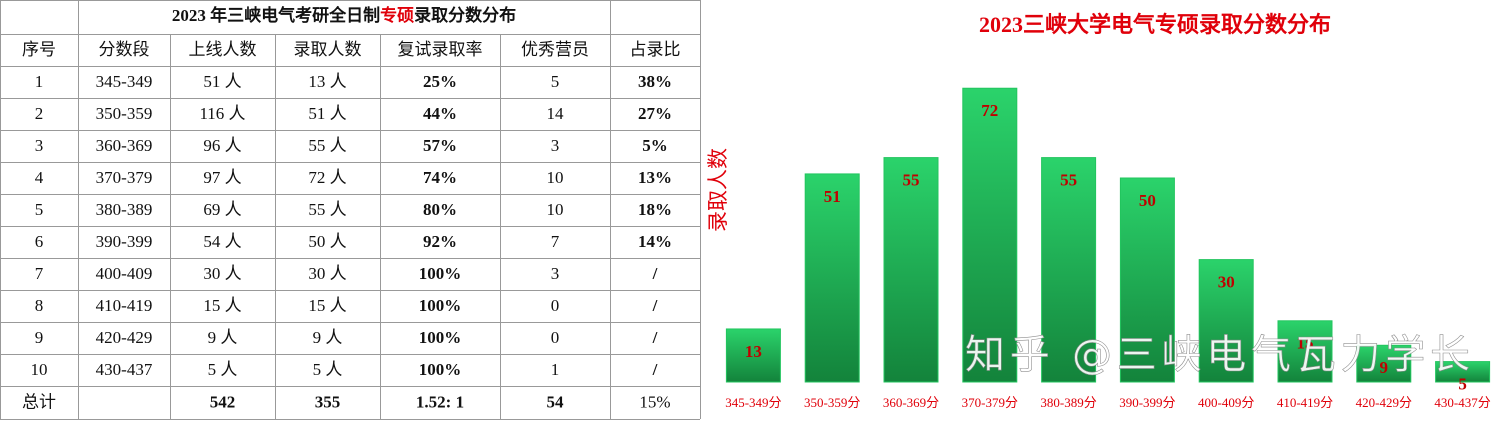 This screenshot has width=1510, height=423. Describe the element at coordinates (1384, 367) in the screenshot. I see `value-label: 9` at that location.